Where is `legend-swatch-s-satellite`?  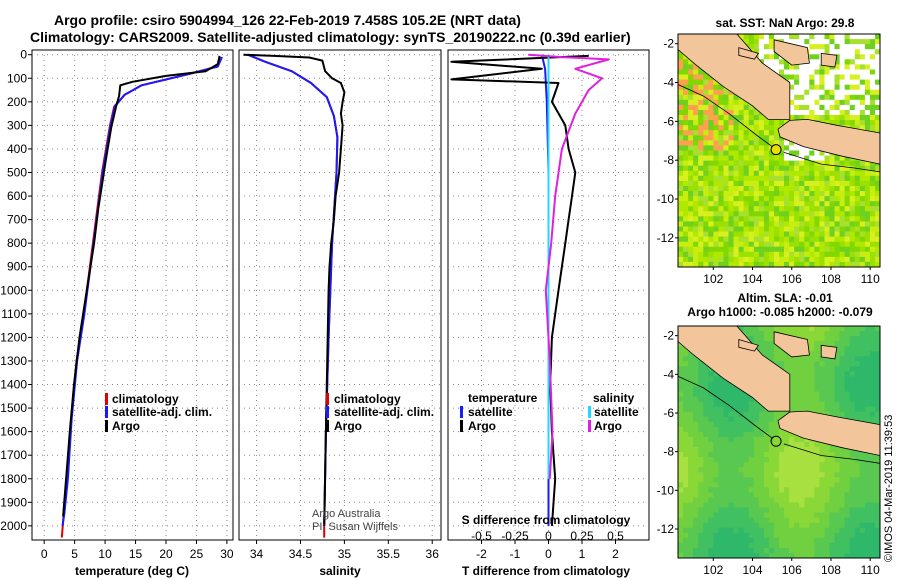 legend-swatch-s-satellite is located at coordinates (589, 412).